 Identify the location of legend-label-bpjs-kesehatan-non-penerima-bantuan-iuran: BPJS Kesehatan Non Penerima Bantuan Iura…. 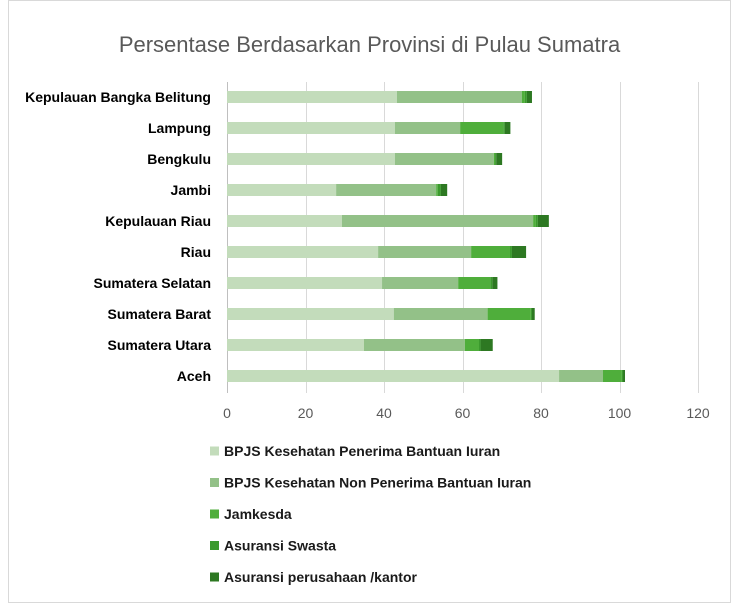
(377, 483).